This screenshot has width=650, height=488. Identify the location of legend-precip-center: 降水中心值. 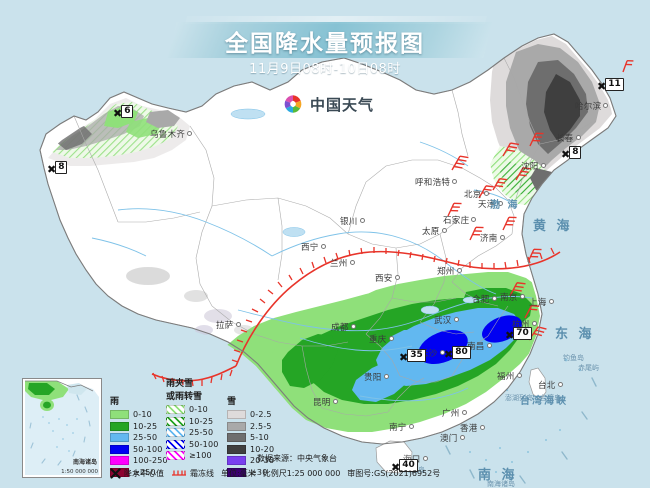
(137, 473).